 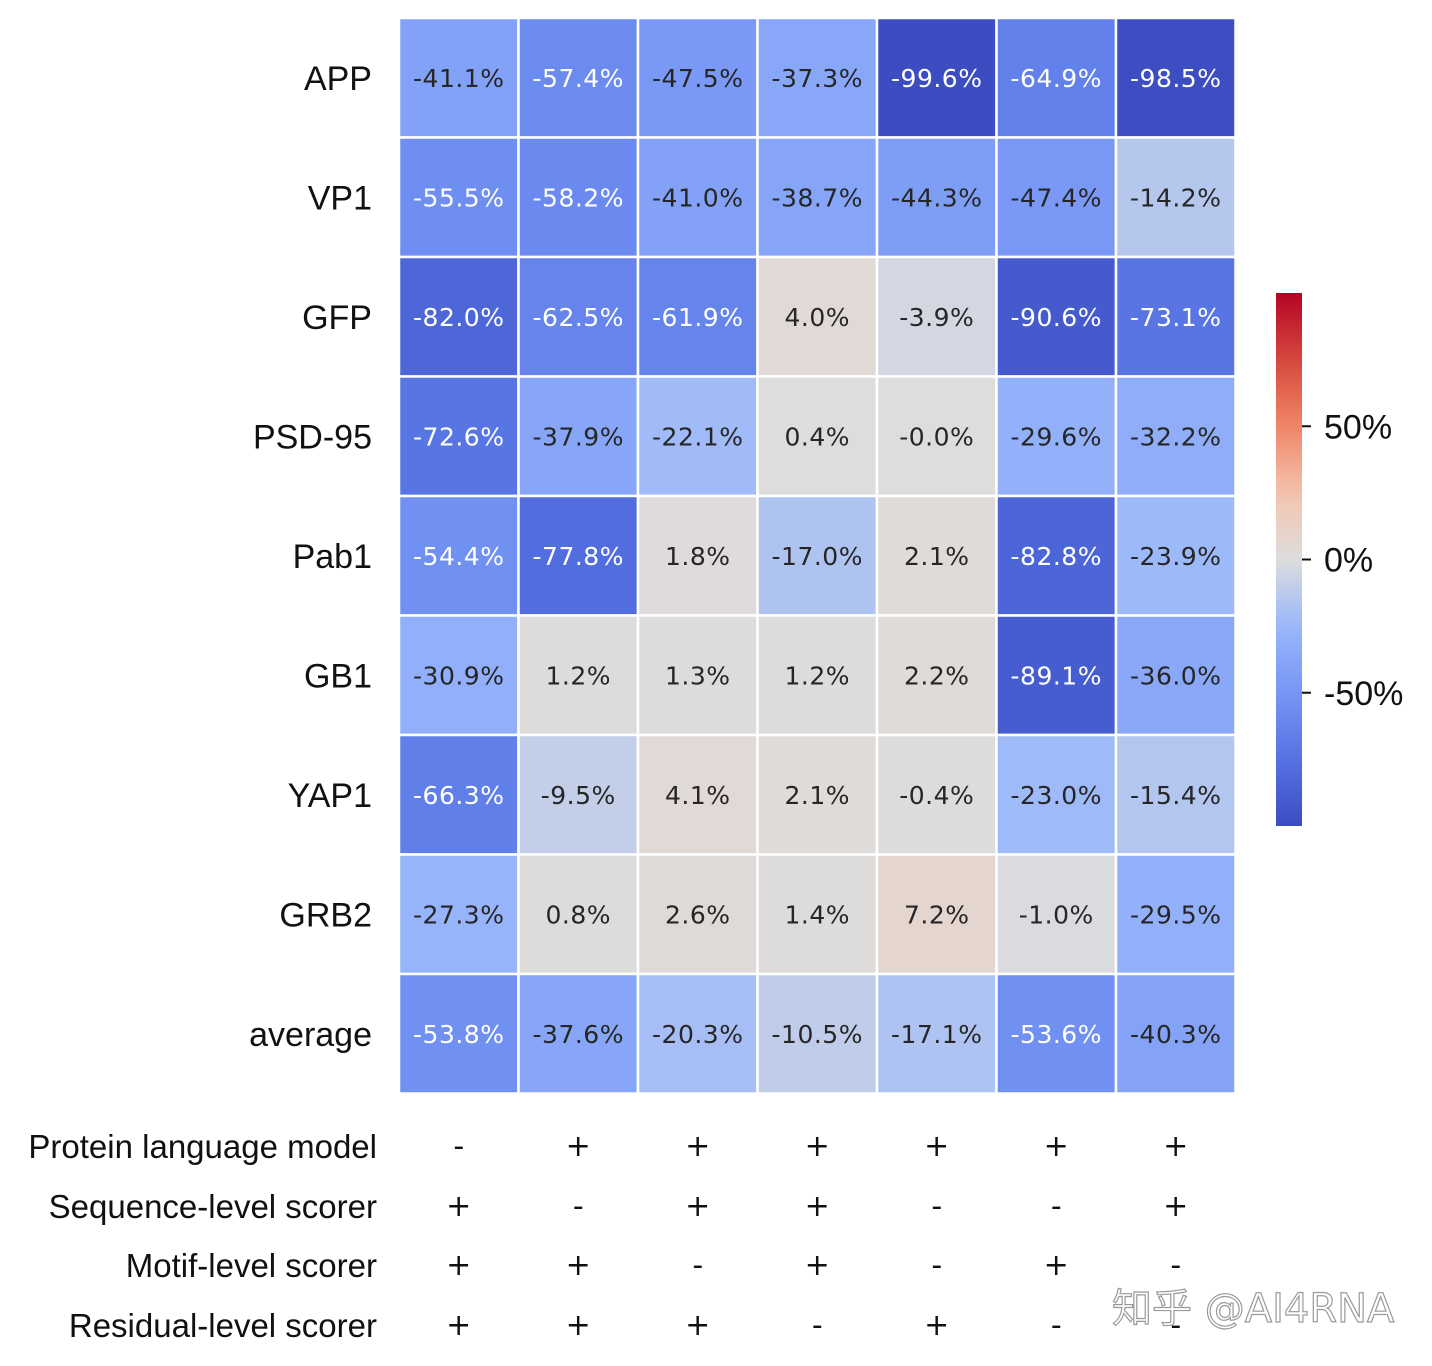 What do you see at coordinates (936, 795) in the screenshot?
I see `cell-value-label: -0.4%` at bounding box center [936, 795].